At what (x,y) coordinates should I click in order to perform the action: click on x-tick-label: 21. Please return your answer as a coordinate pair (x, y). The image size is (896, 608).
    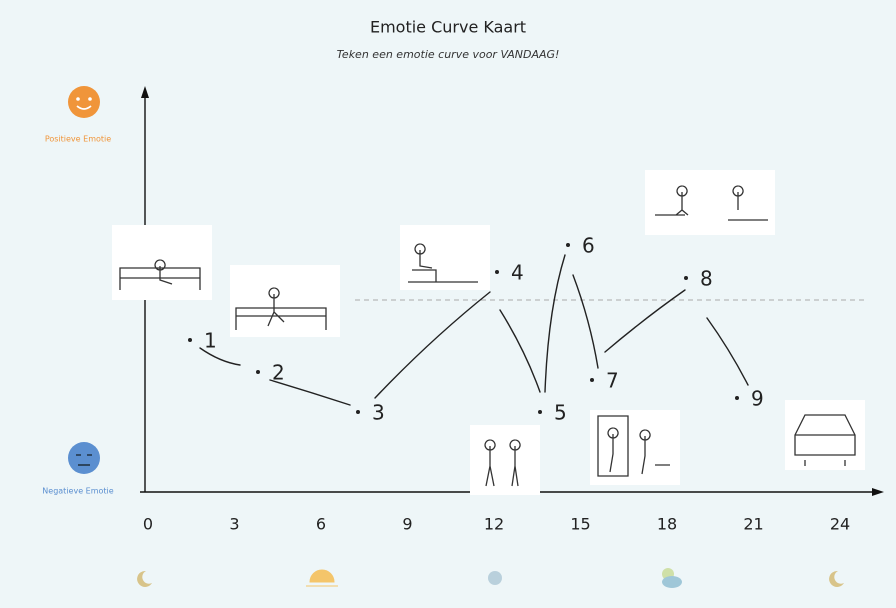
    Looking at the image, I should click on (753, 524).